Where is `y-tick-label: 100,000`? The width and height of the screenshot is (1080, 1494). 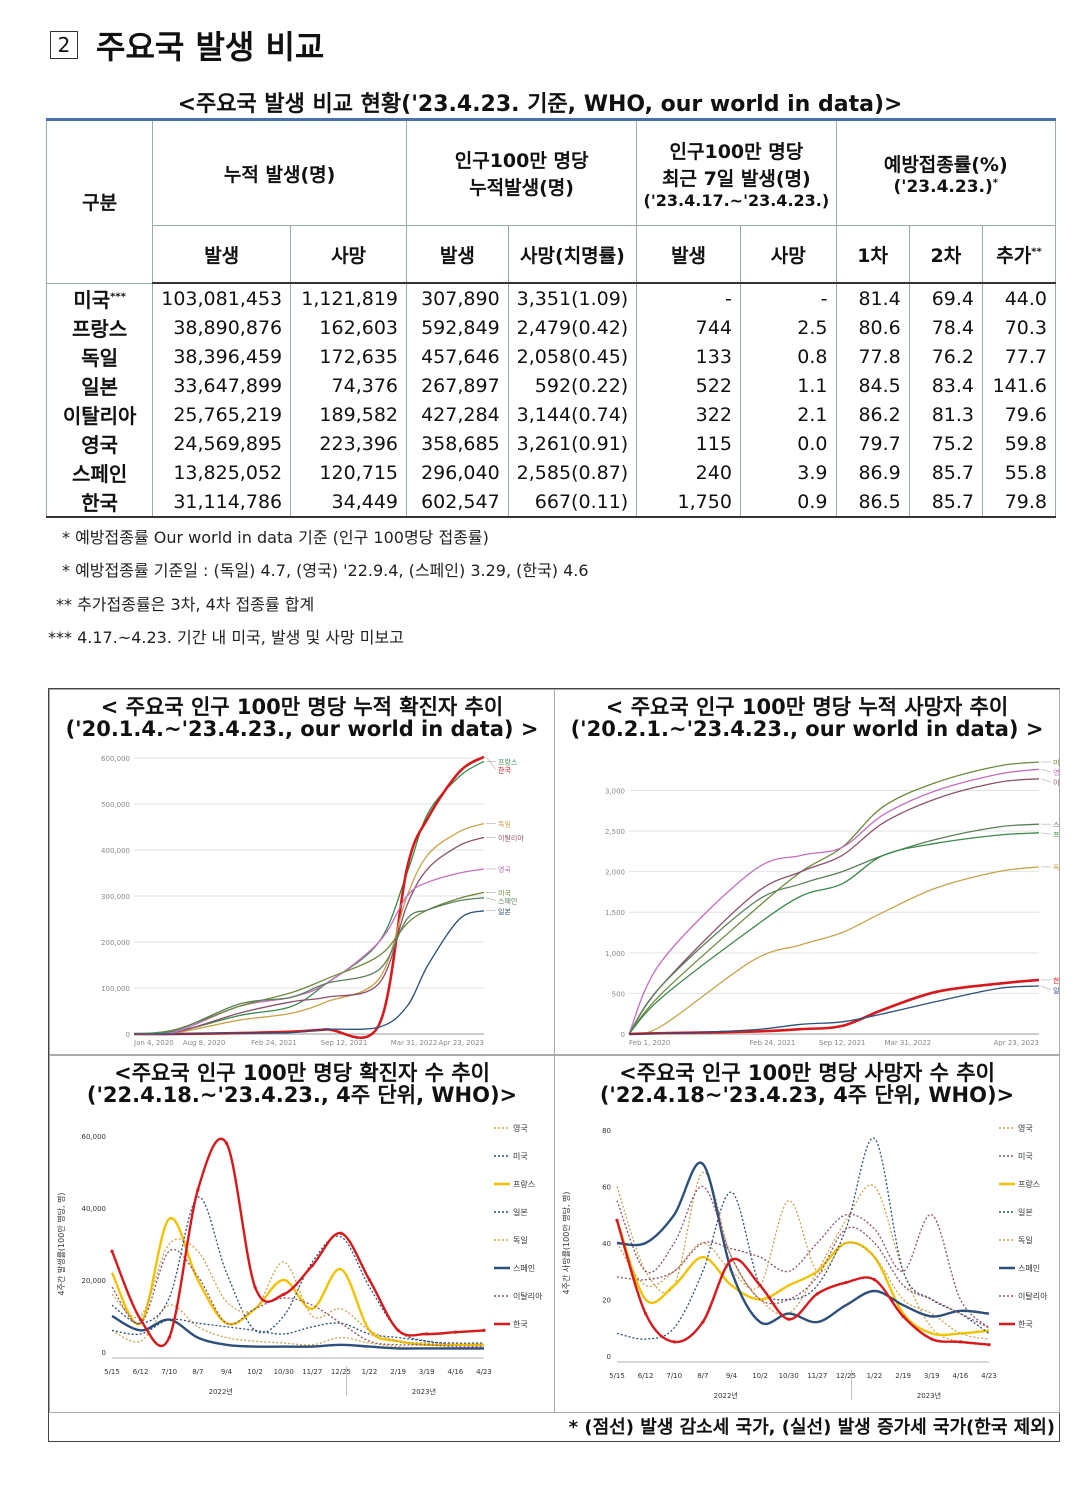
y-tick-label: 100,000 is located at coordinates (115, 989).